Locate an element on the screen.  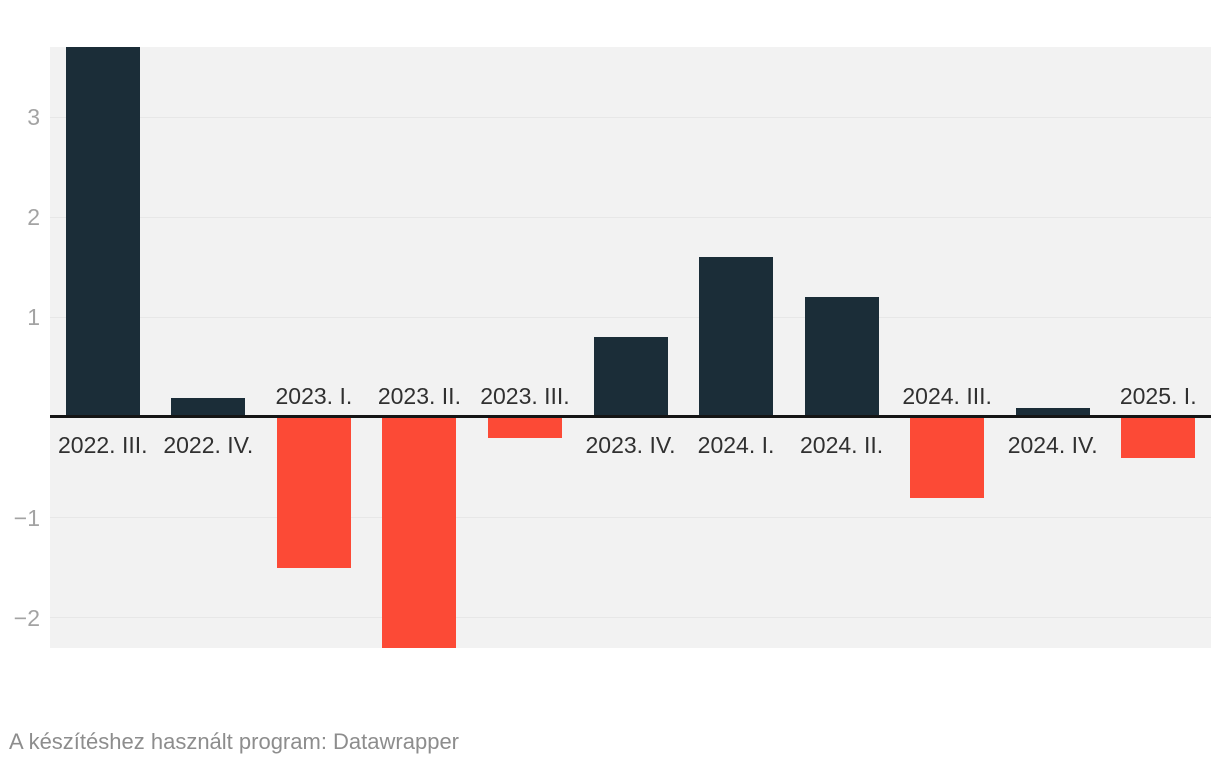
bar-2023-iii is located at coordinates (524, 427).